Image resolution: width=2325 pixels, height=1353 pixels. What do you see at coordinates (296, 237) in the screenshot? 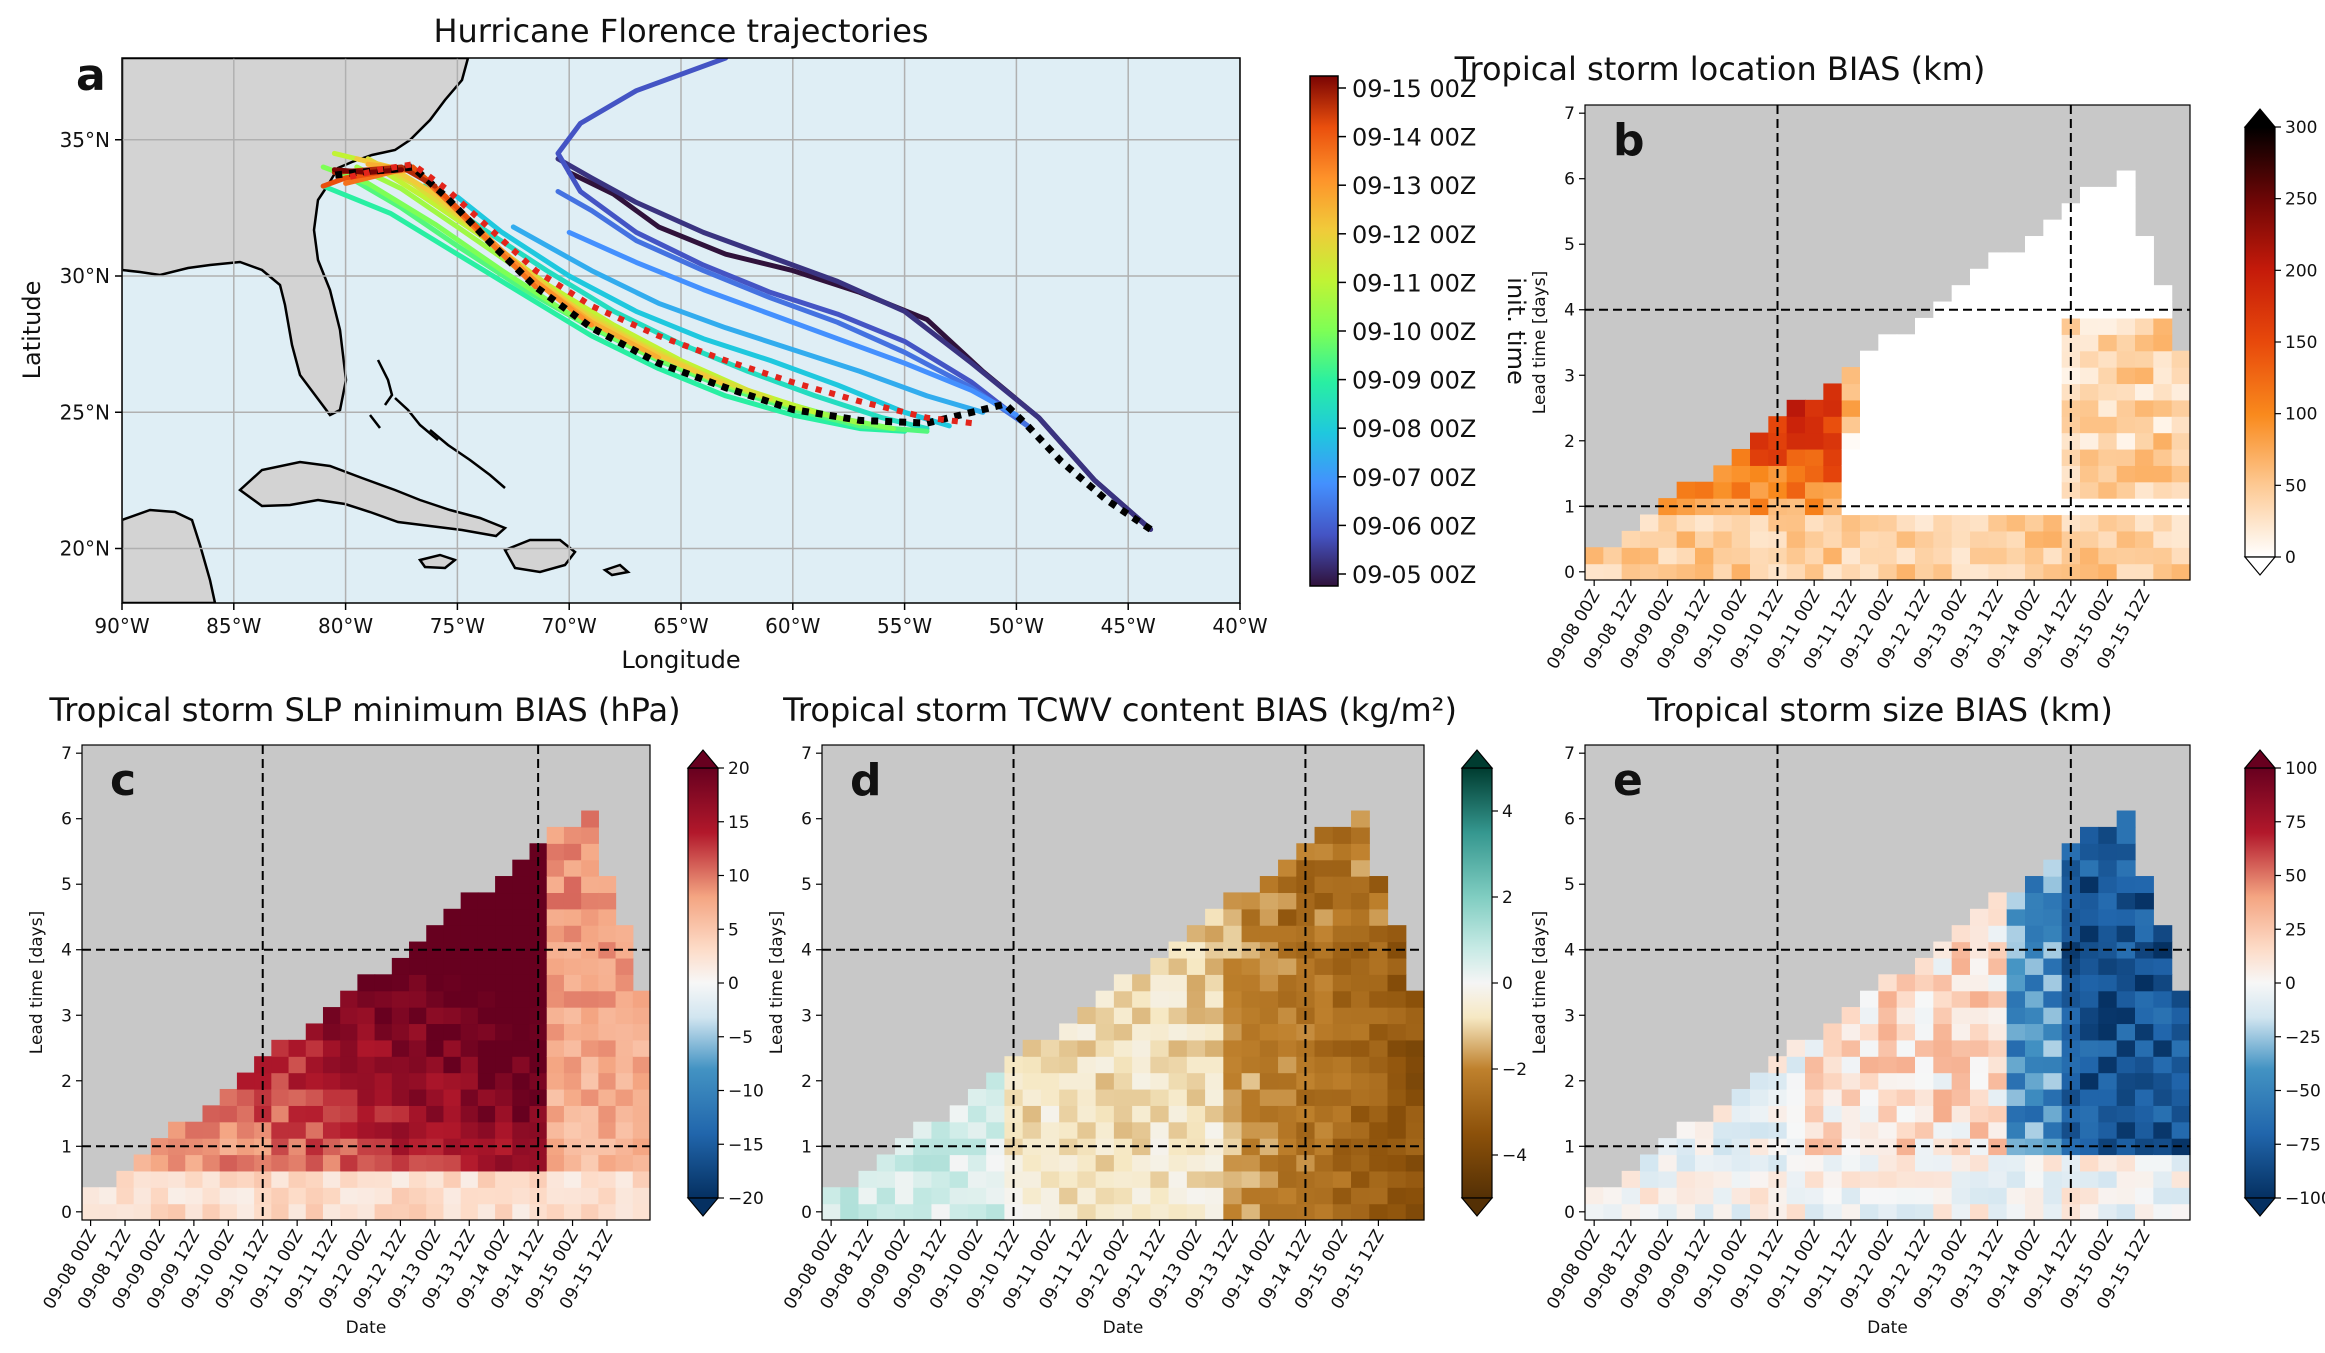
I see `land-north-america` at bounding box center [296, 237].